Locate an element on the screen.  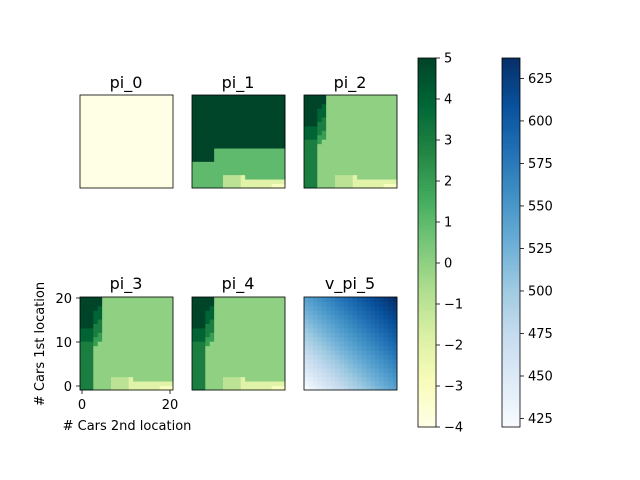
title-v-pi-5: v_pi_5 is located at coordinates (350, 284).